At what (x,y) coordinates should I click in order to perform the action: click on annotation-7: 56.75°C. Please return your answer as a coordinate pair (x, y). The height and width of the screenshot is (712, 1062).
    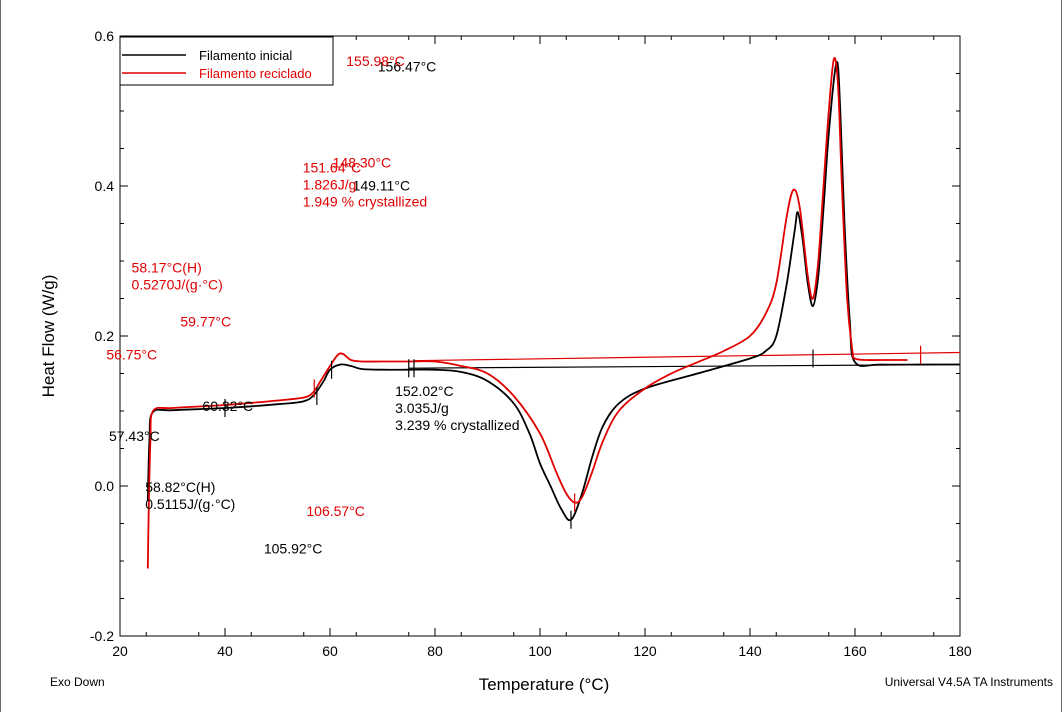
    Looking at the image, I should click on (131, 354).